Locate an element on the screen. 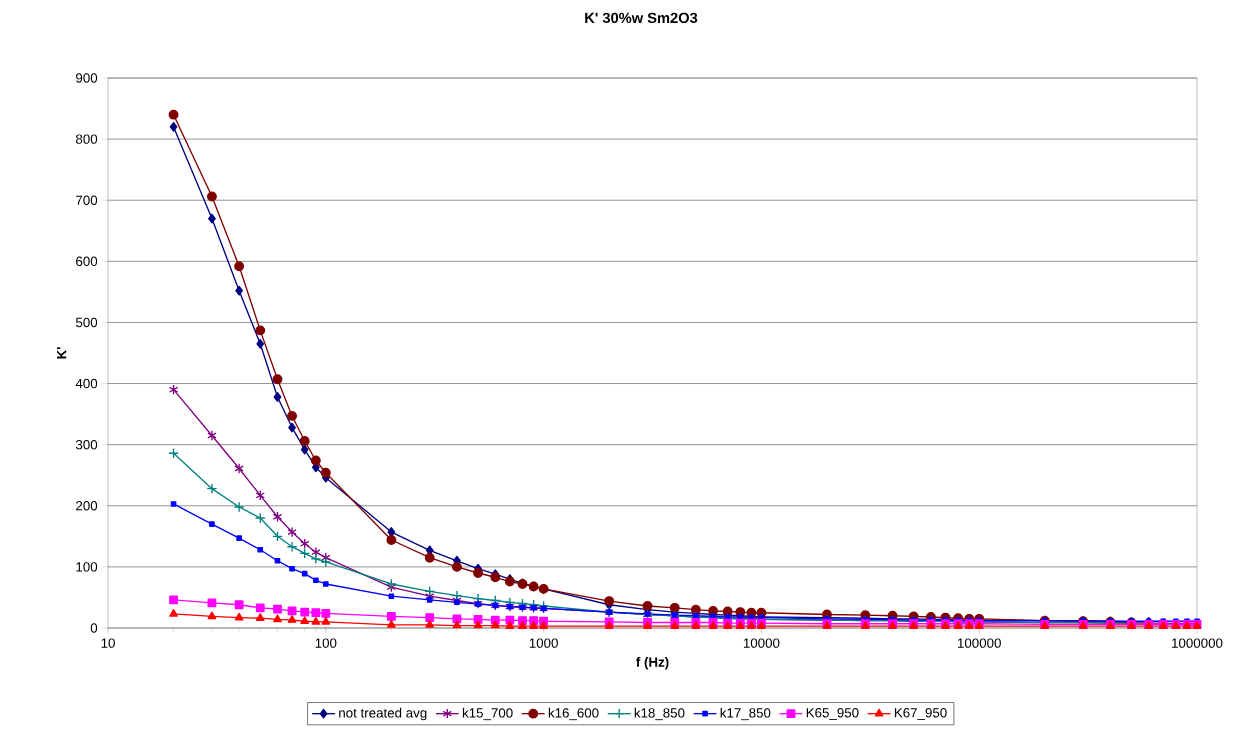 The image size is (1242, 742). legend-label: K67_950 is located at coordinates (920, 714).